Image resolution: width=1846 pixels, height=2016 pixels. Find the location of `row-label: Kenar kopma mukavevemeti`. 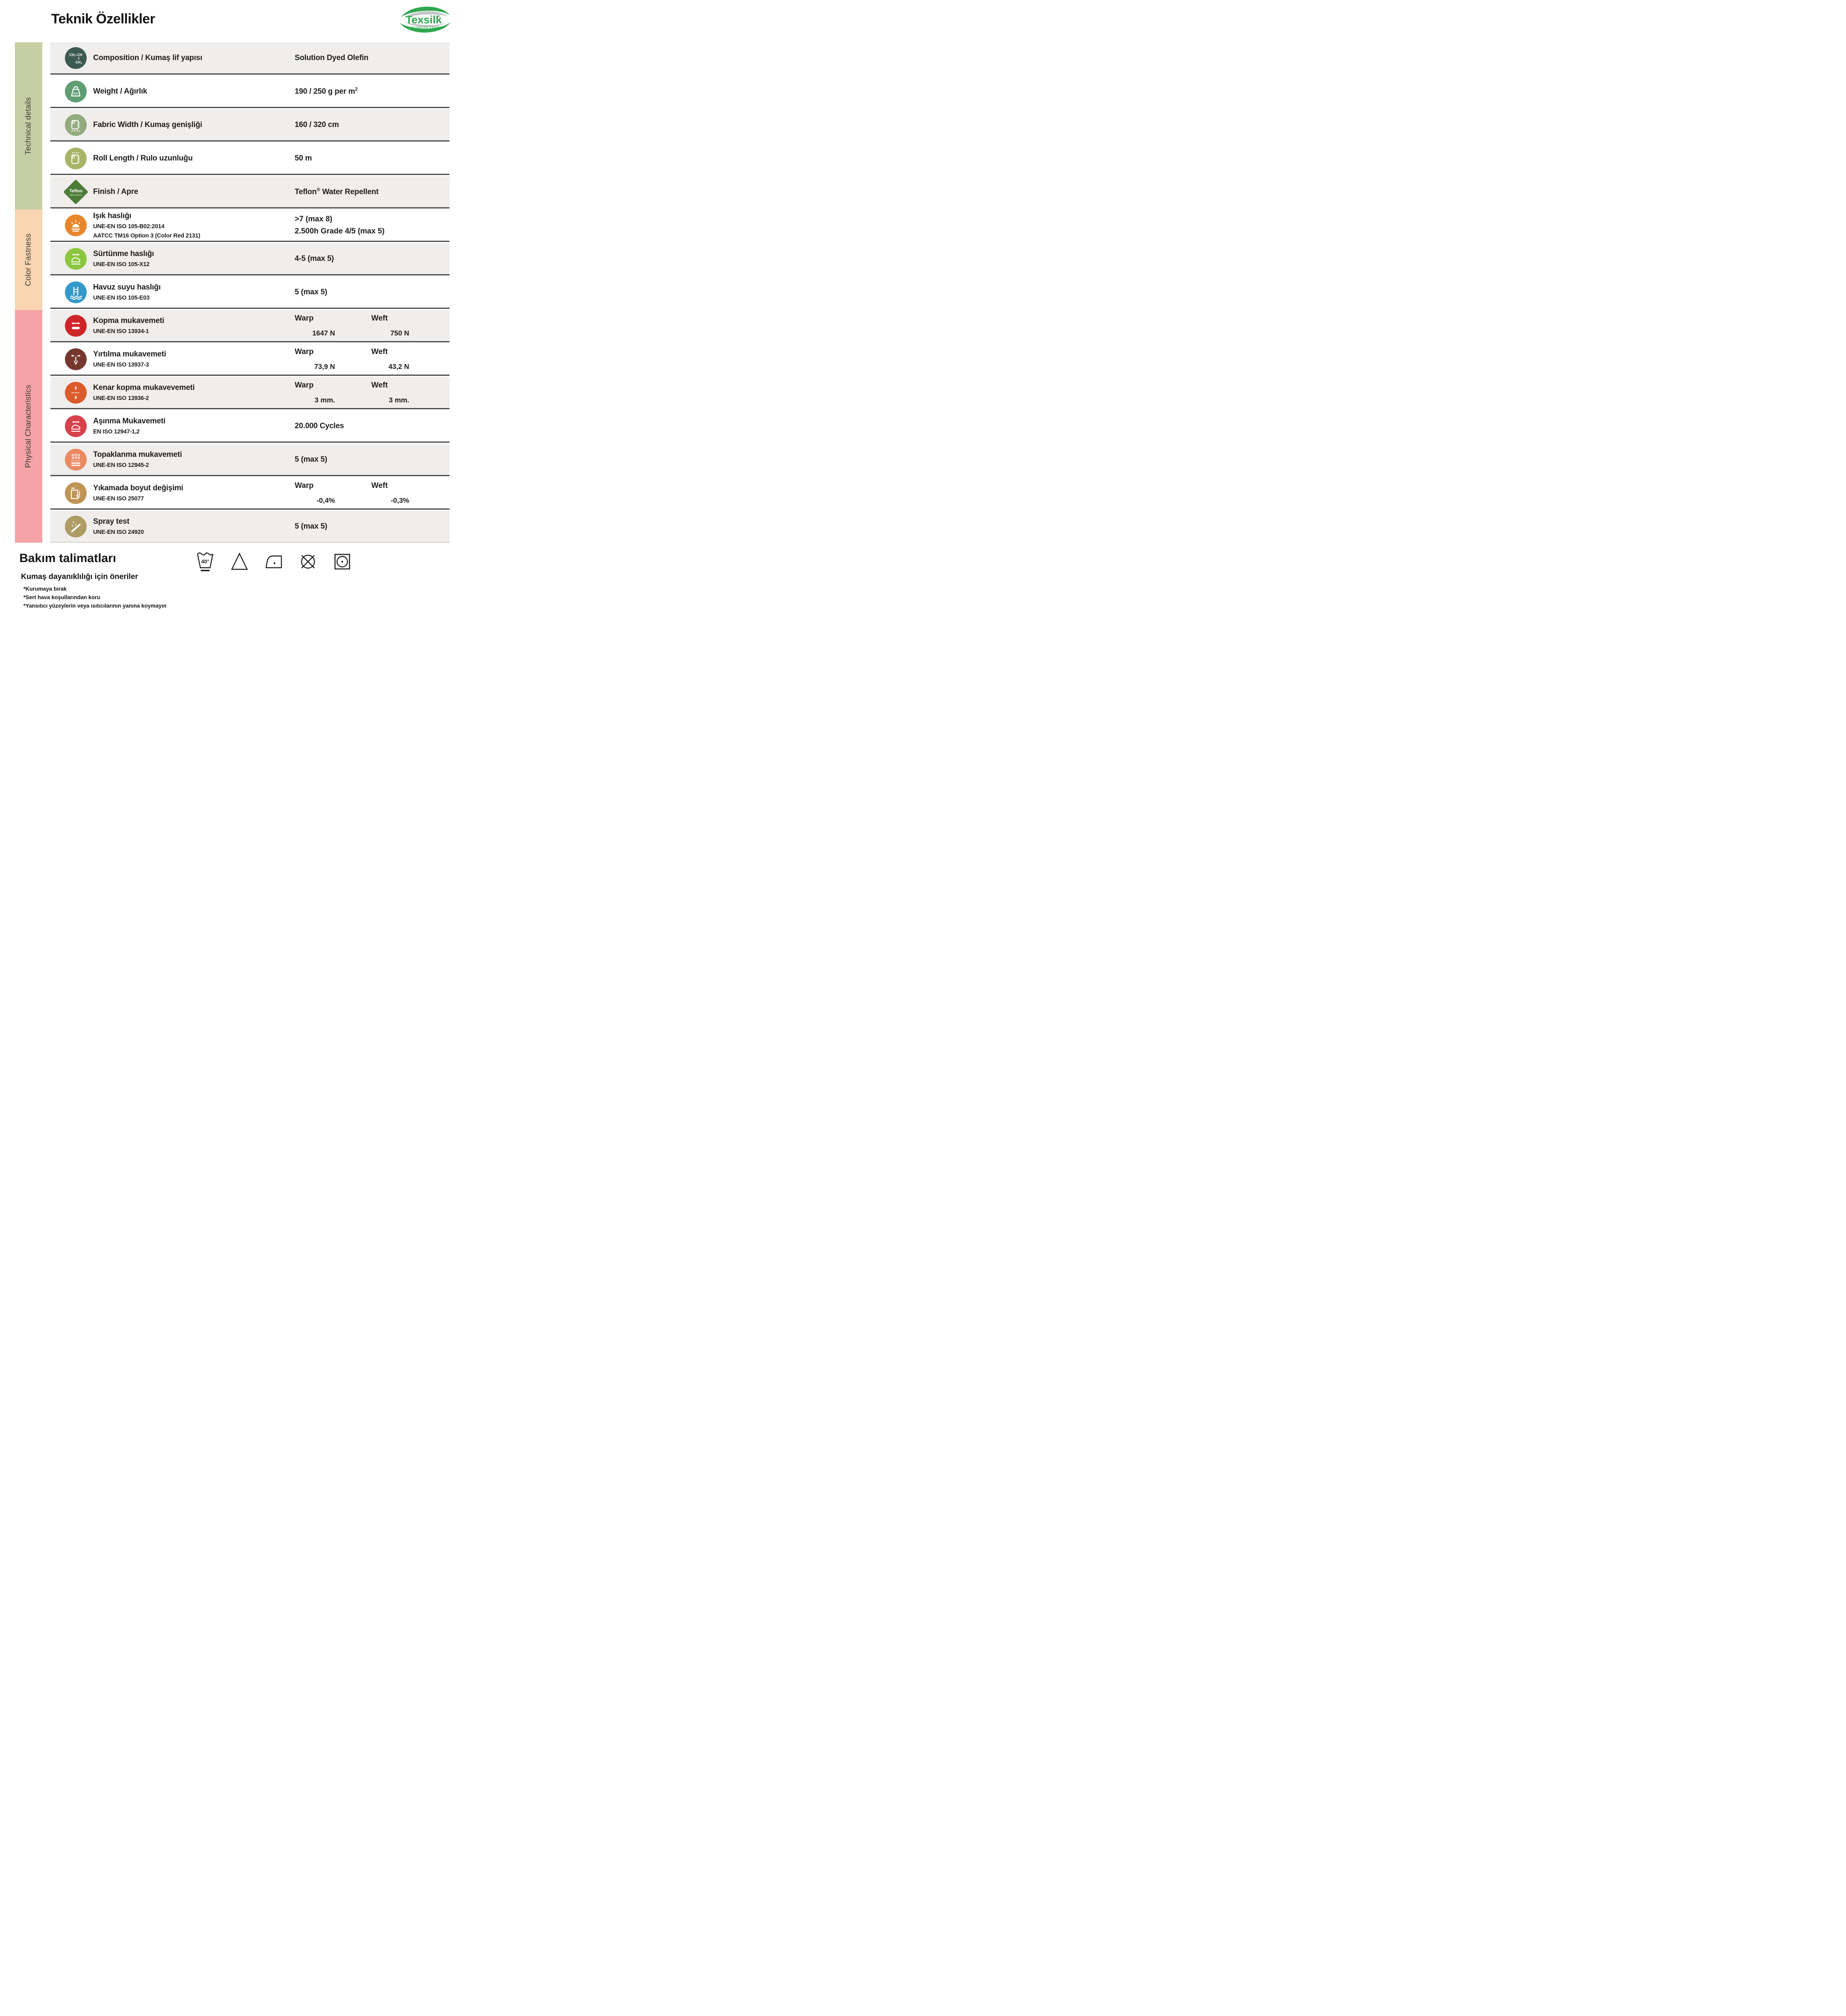

row-label: Kenar kopma mukavevemeti is located at coordinates (144, 387).